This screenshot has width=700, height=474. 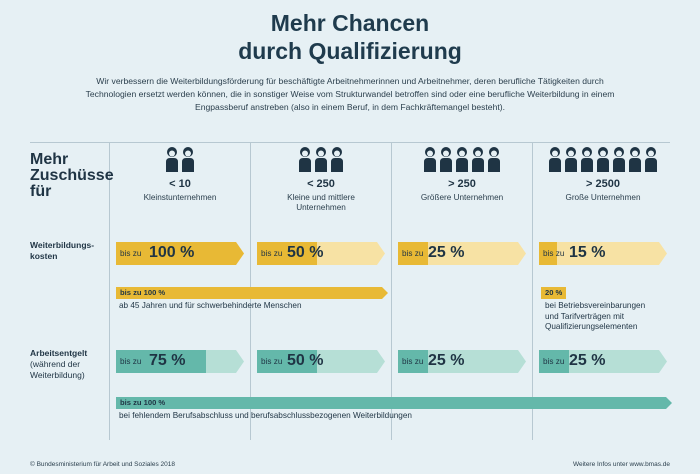 I want to click on column-name: Kleinstunternehmen, so click(x=180, y=197).